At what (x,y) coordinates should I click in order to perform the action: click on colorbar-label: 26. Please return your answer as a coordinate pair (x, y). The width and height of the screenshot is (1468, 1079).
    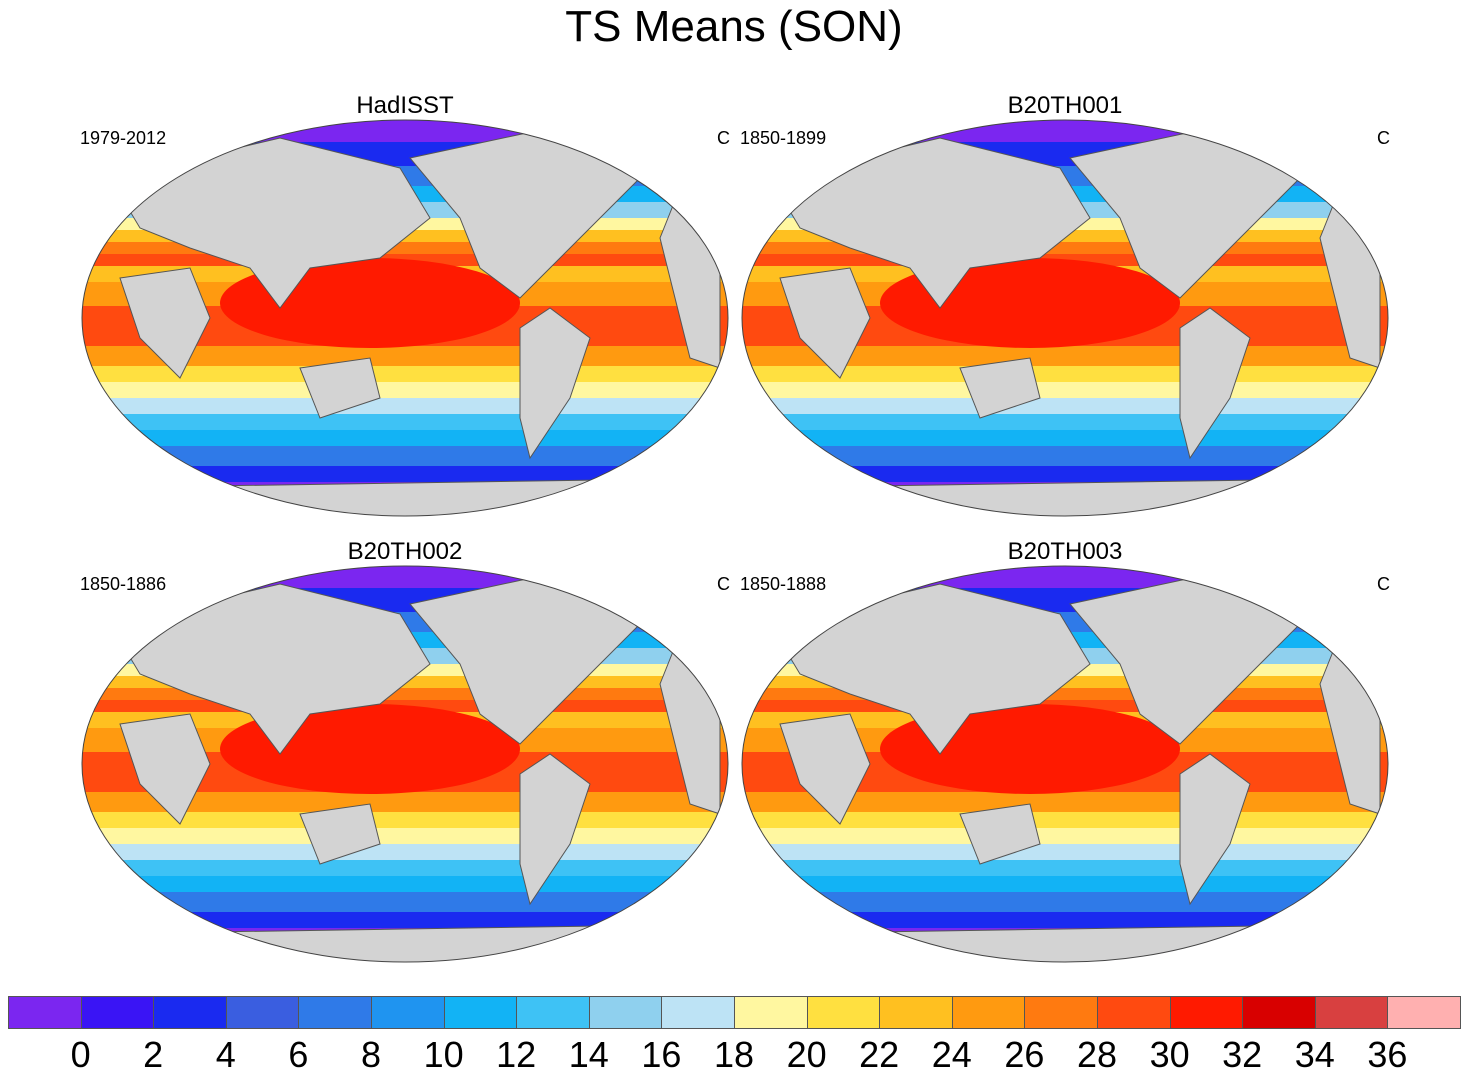
    Looking at the image, I should click on (1024, 1054).